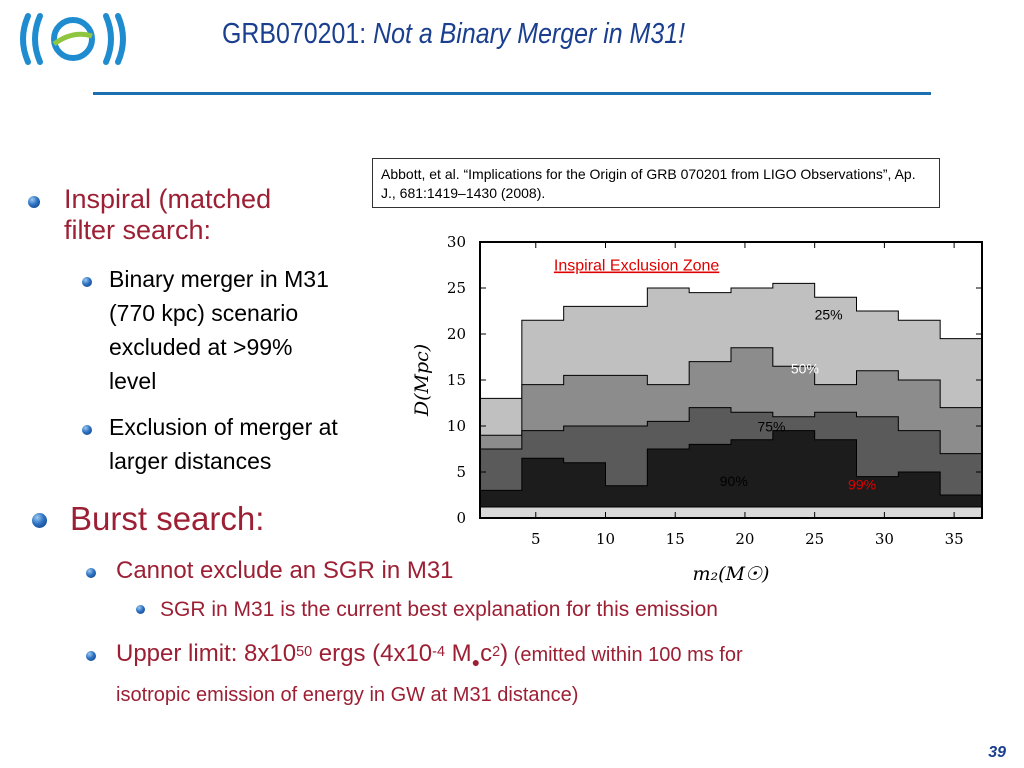  I want to click on inspiral-sub2-line2: larger distances, so click(190, 461).